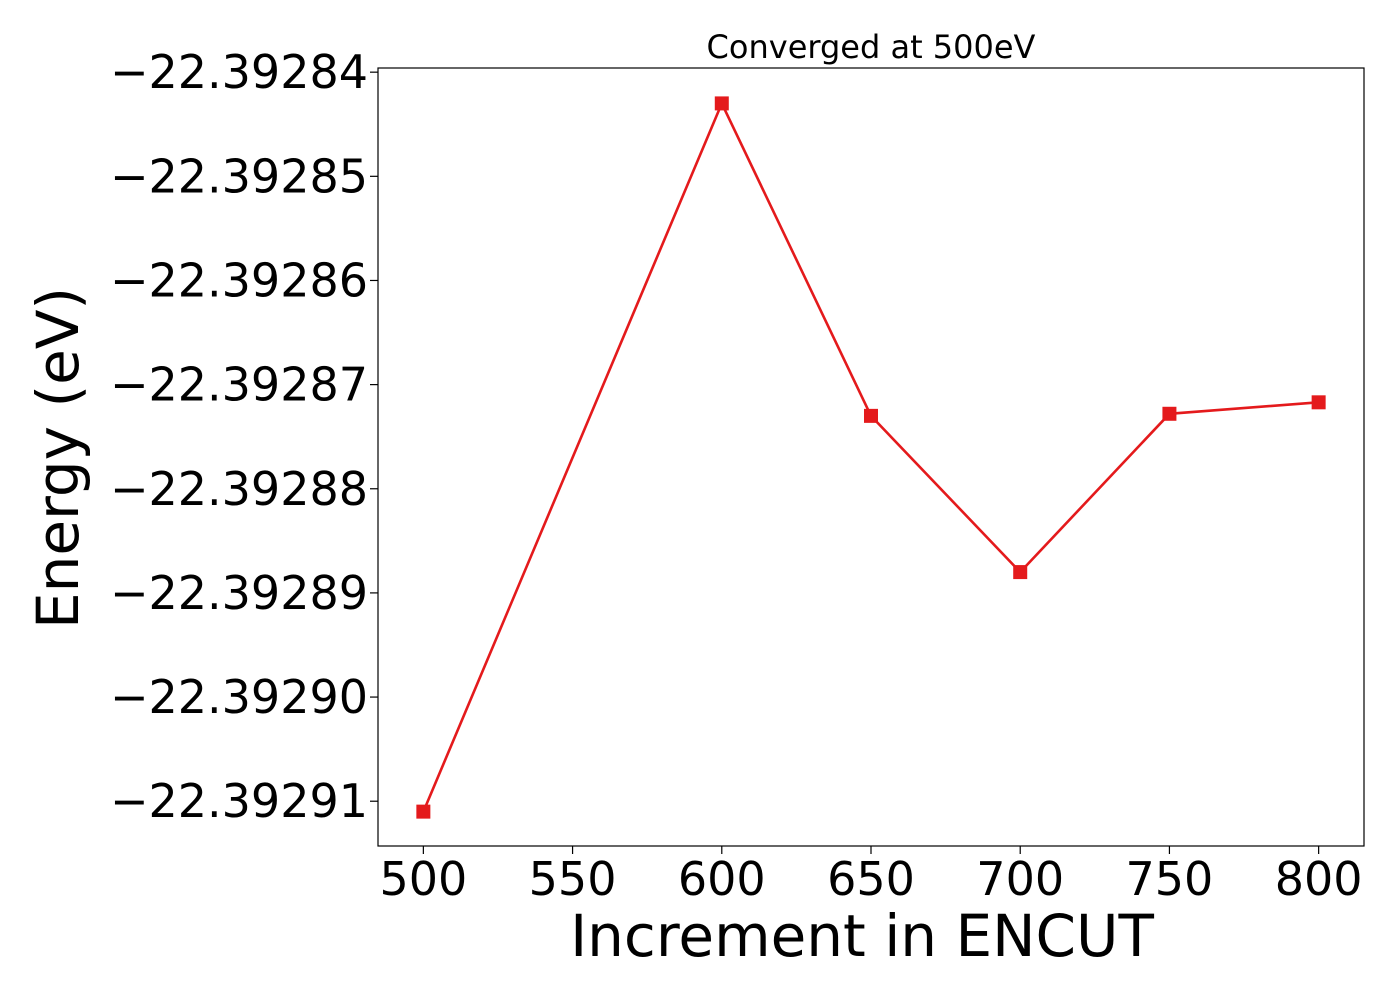 Image resolution: width=1400 pixels, height=1004 pixels. I want to click on y-tick-label: −22.39290, so click(239, 697).